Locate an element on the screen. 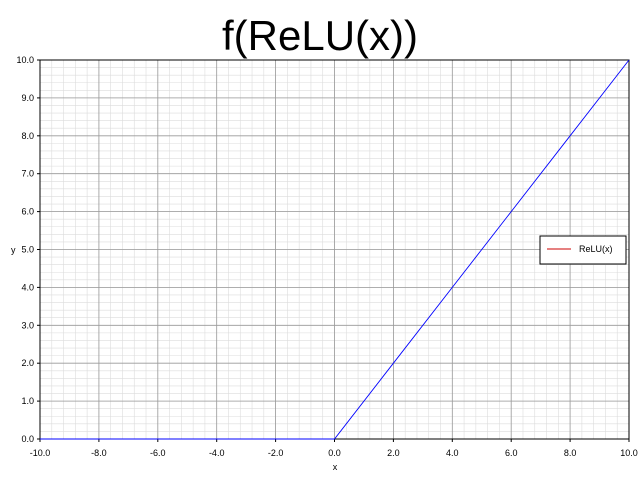 The height and width of the screenshot is (480, 640). x-tick-label: 4.0 is located at coordinates (452, 453).